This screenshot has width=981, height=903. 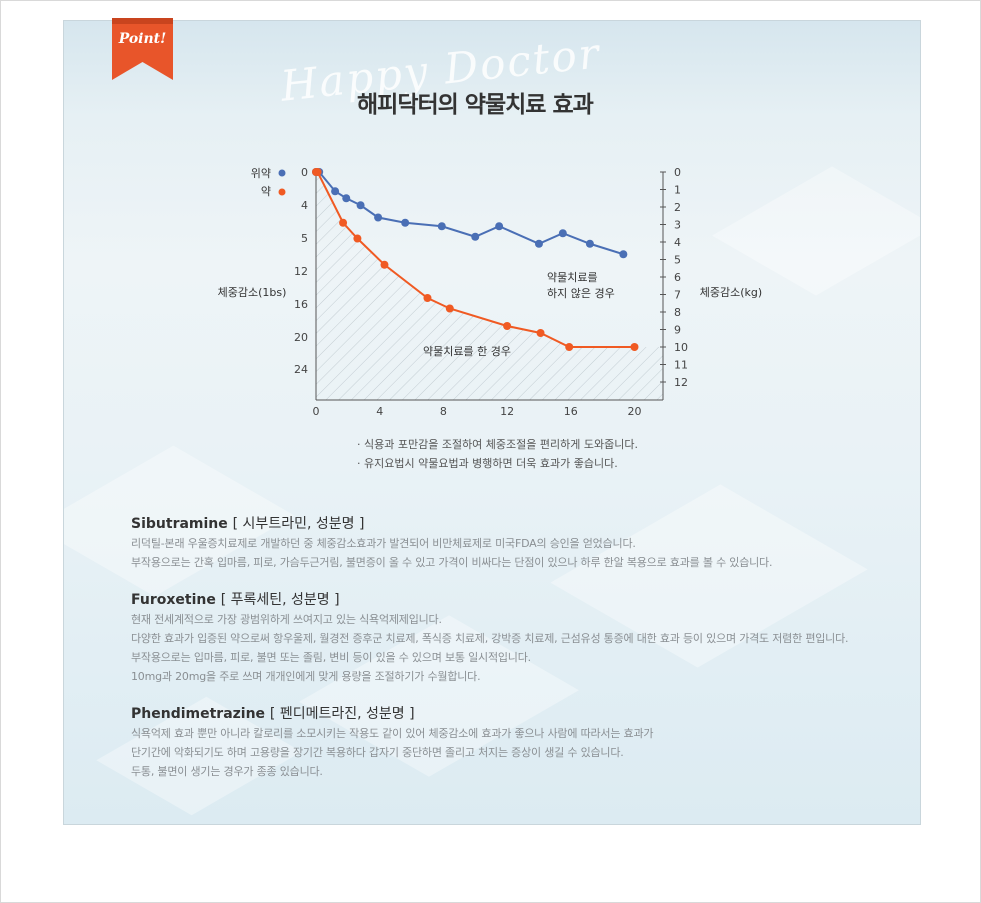 What do you see at coordinates (301, 271) in the screenshot?
I see `y-left-tick-label: 12` at bounding box center [301, 271].